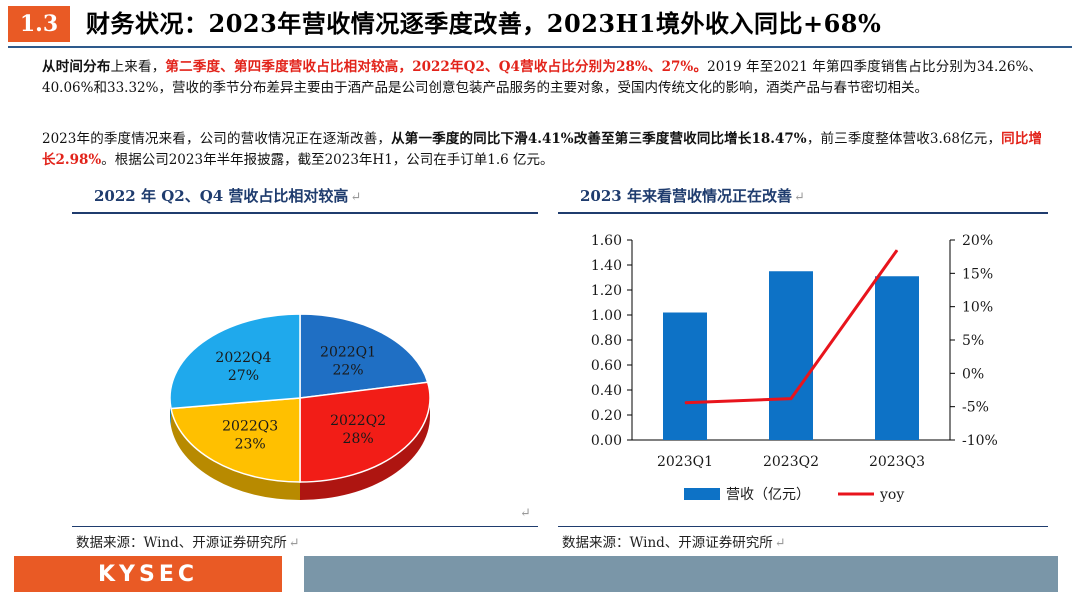  What do you see at coordinates (686, 196) in the screenshot?
I see `bar-chart-title-text: 2023 年来看营收情况正在改善` at bounding box center [686, 196].